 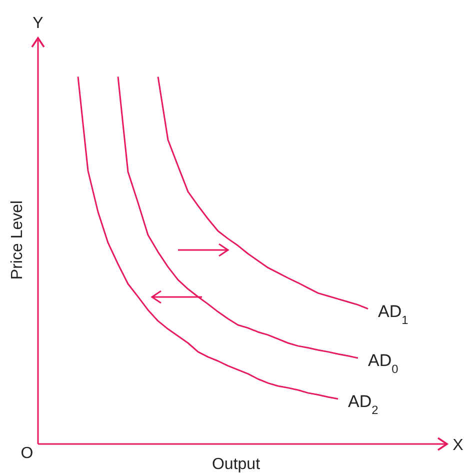 What do you see at coordinates (383, 363) in the screenshot?
I see `series-label: AD$_{0}$` at bounding box center [383, 363].